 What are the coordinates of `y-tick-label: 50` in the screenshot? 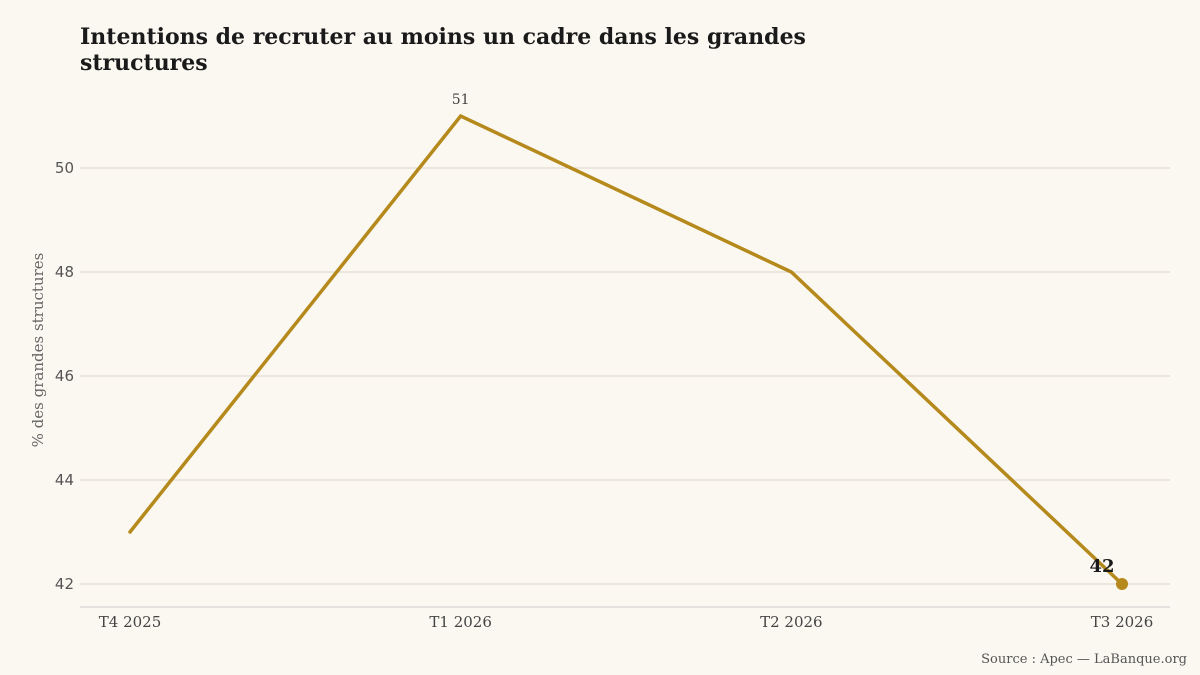 It's located at (64, 168).